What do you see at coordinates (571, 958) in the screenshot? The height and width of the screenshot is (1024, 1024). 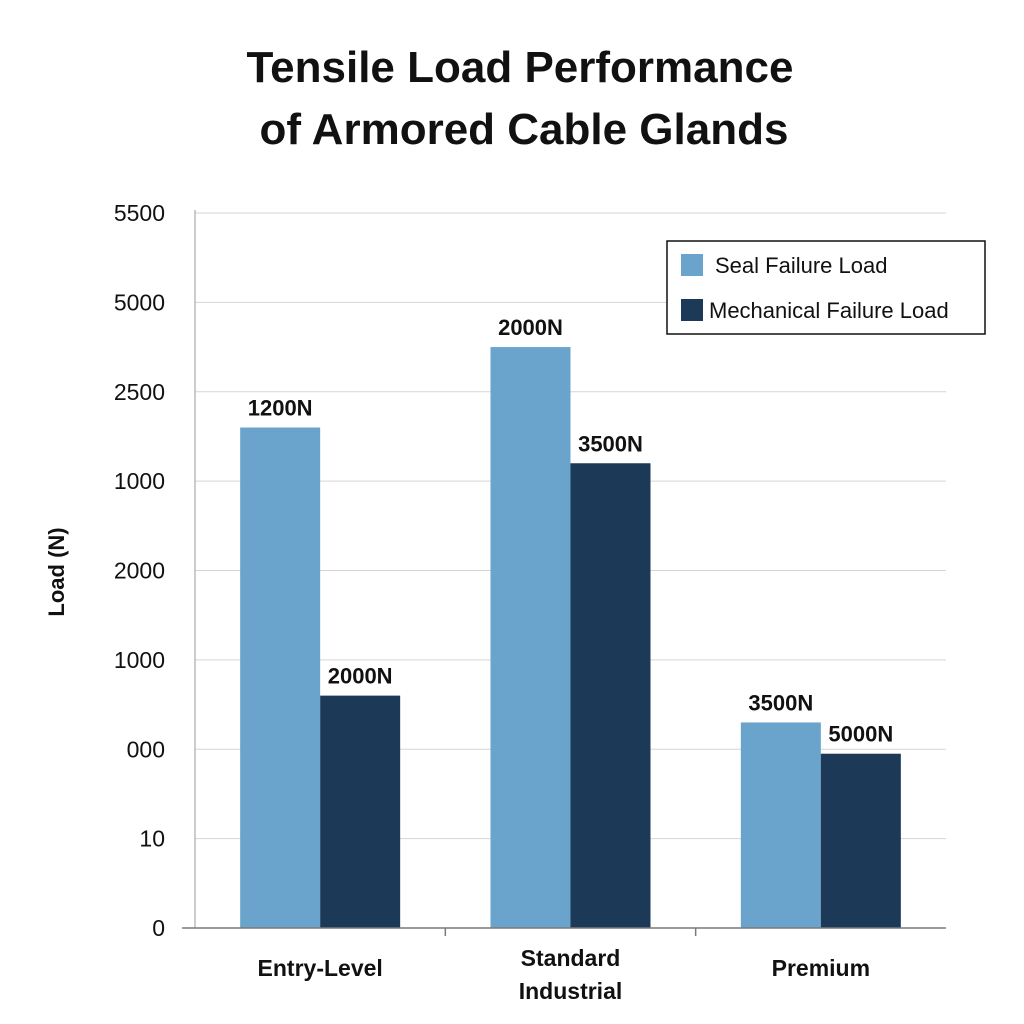 I see `x-tick-label: Standard` at bounding box center [571, 958].